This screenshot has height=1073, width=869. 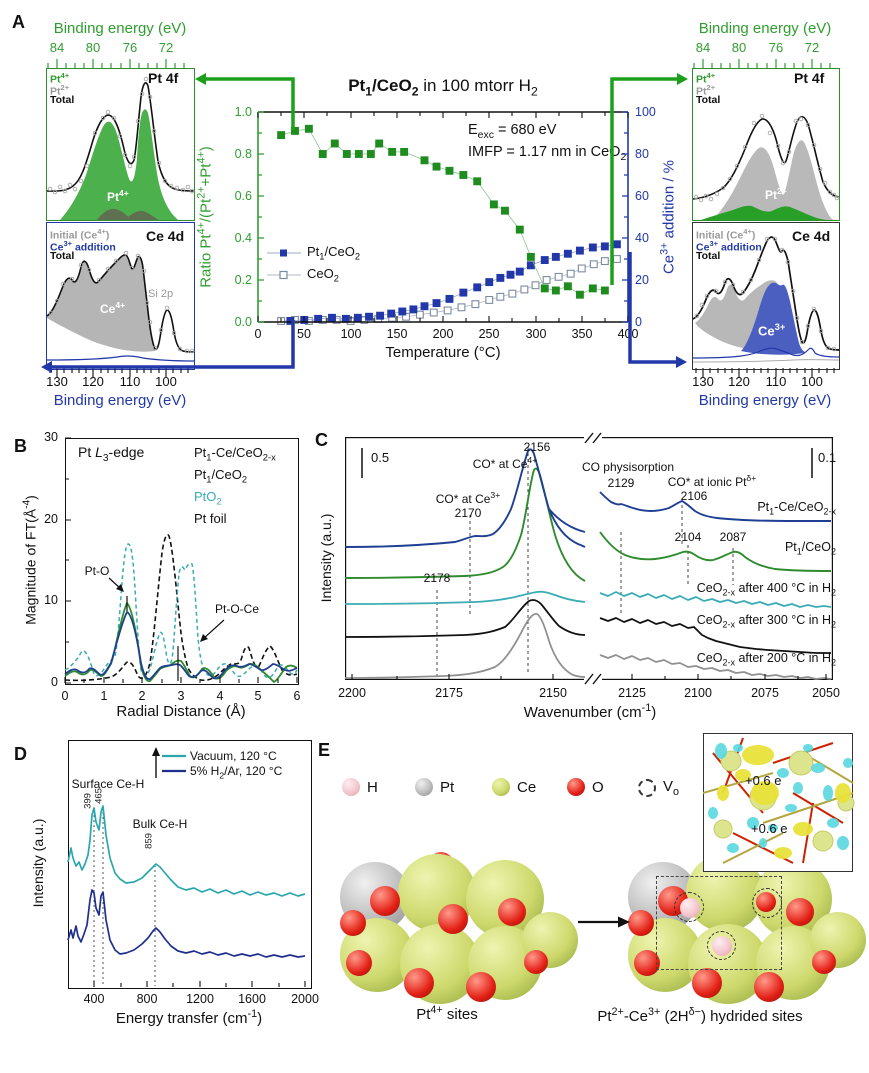 I want to click on annotation-2104: 2104, so click(x=688, y=537).